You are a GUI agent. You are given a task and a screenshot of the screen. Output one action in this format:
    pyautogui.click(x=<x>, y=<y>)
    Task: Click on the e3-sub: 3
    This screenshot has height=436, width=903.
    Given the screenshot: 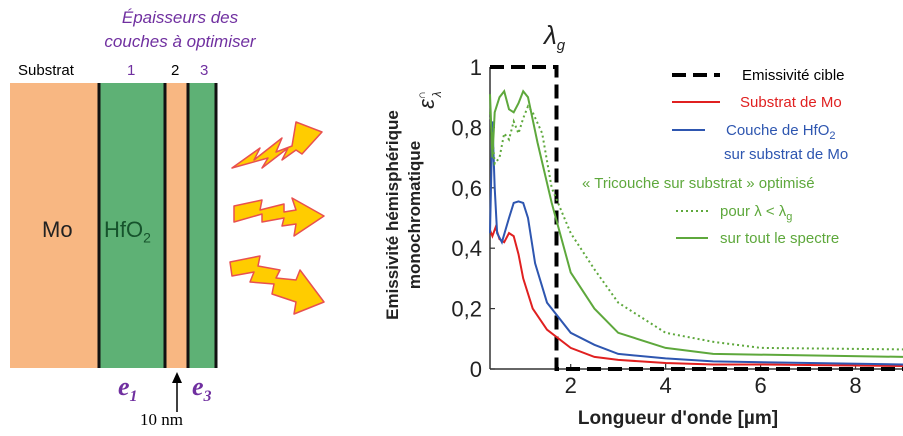 What is the action you would take?
    pyautogui.click(x=207, y=397)
    